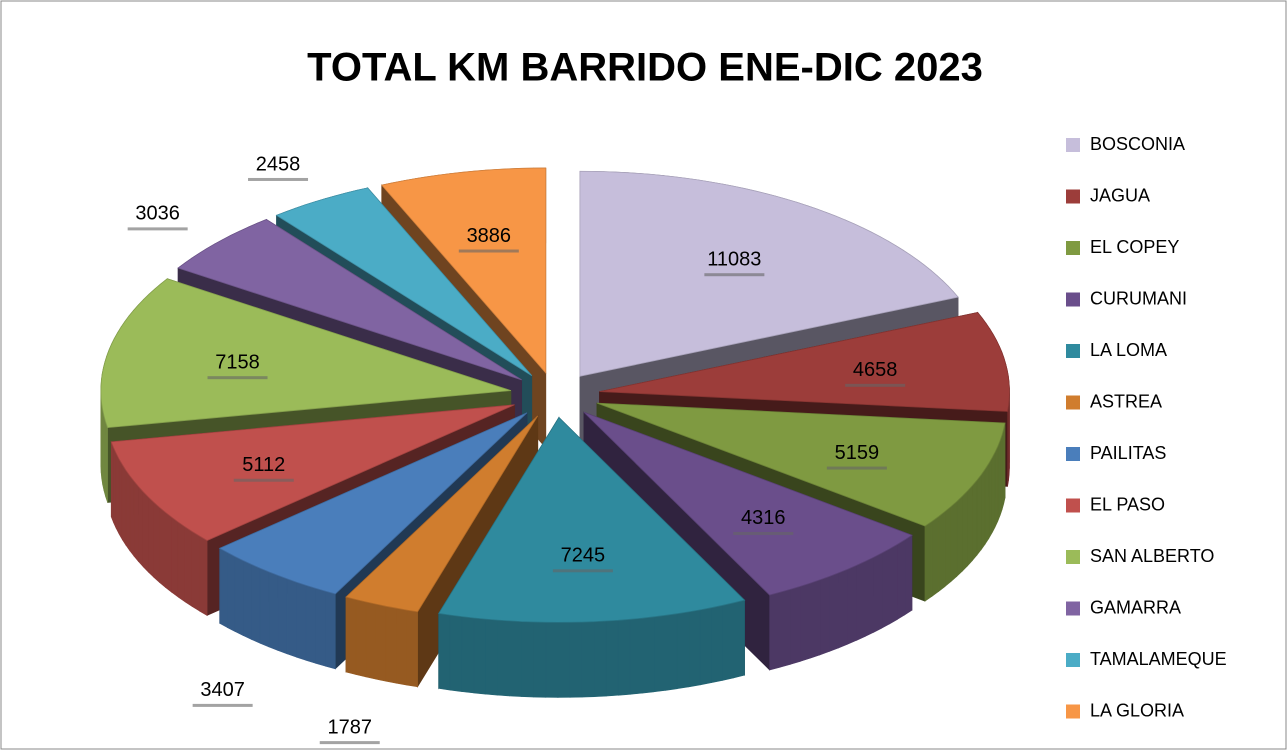 This screenshot has width=1287, height=750. What do you see at coordinates (1152, 556) in the screenshot?
I see `legend-label: SAN ALBERTO` at bounding box center [1152, 556].